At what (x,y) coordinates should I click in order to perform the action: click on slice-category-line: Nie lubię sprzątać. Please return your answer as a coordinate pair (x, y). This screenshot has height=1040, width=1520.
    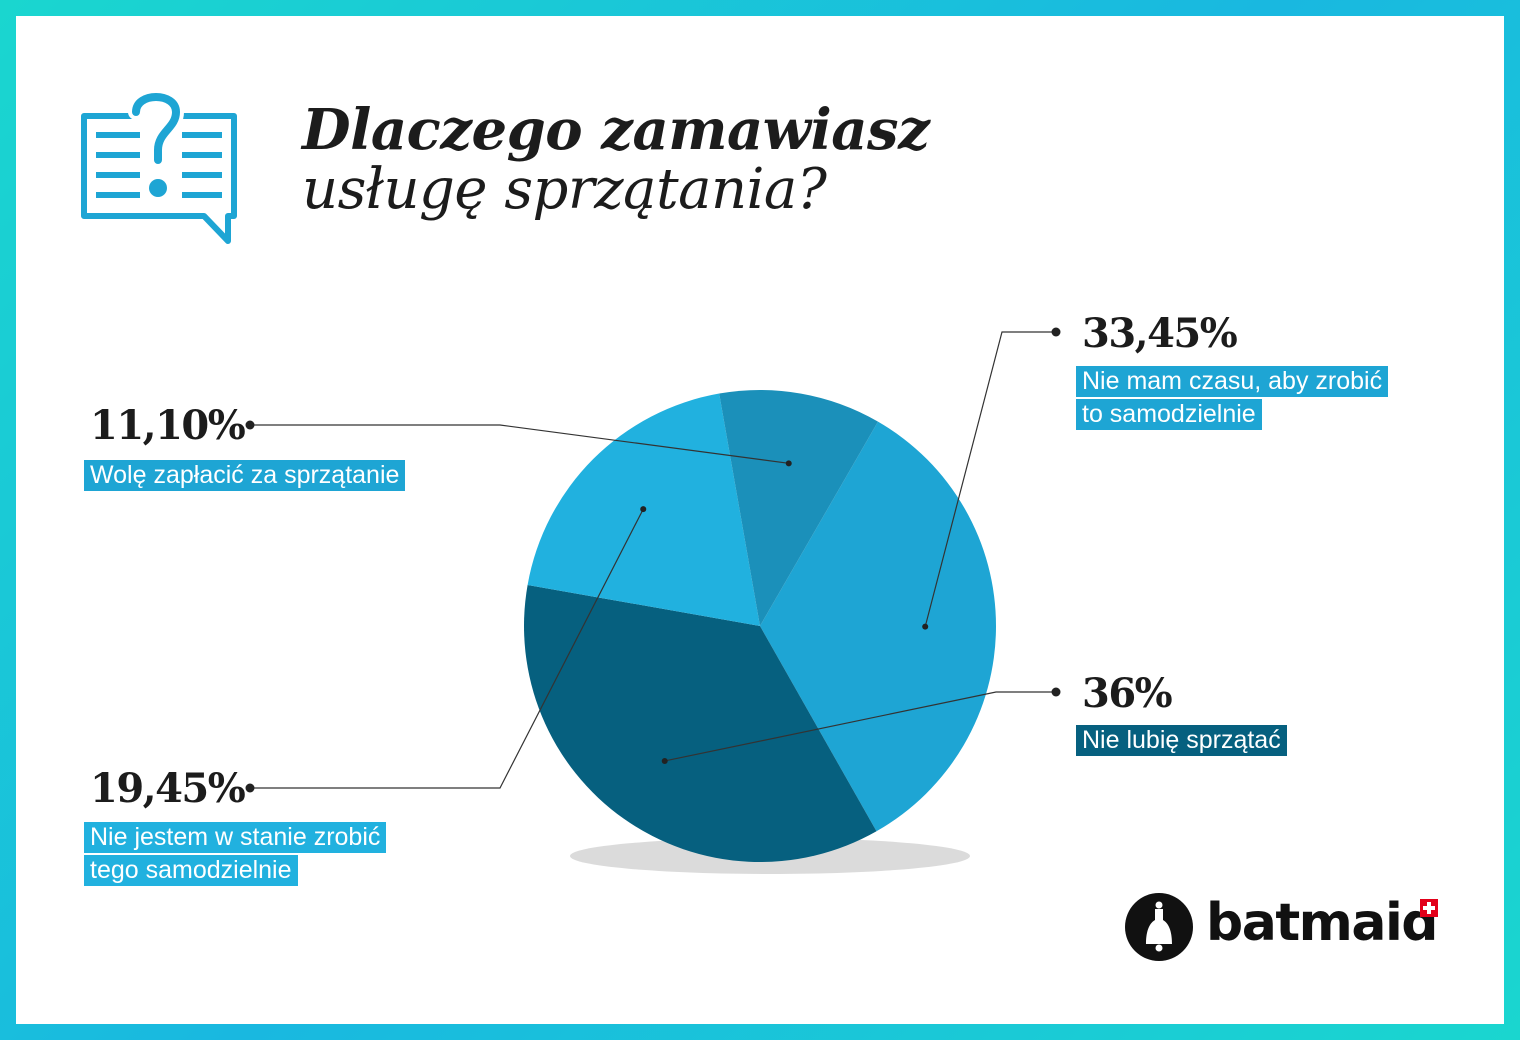
    Looking at the image, I should click on (1181, 740).